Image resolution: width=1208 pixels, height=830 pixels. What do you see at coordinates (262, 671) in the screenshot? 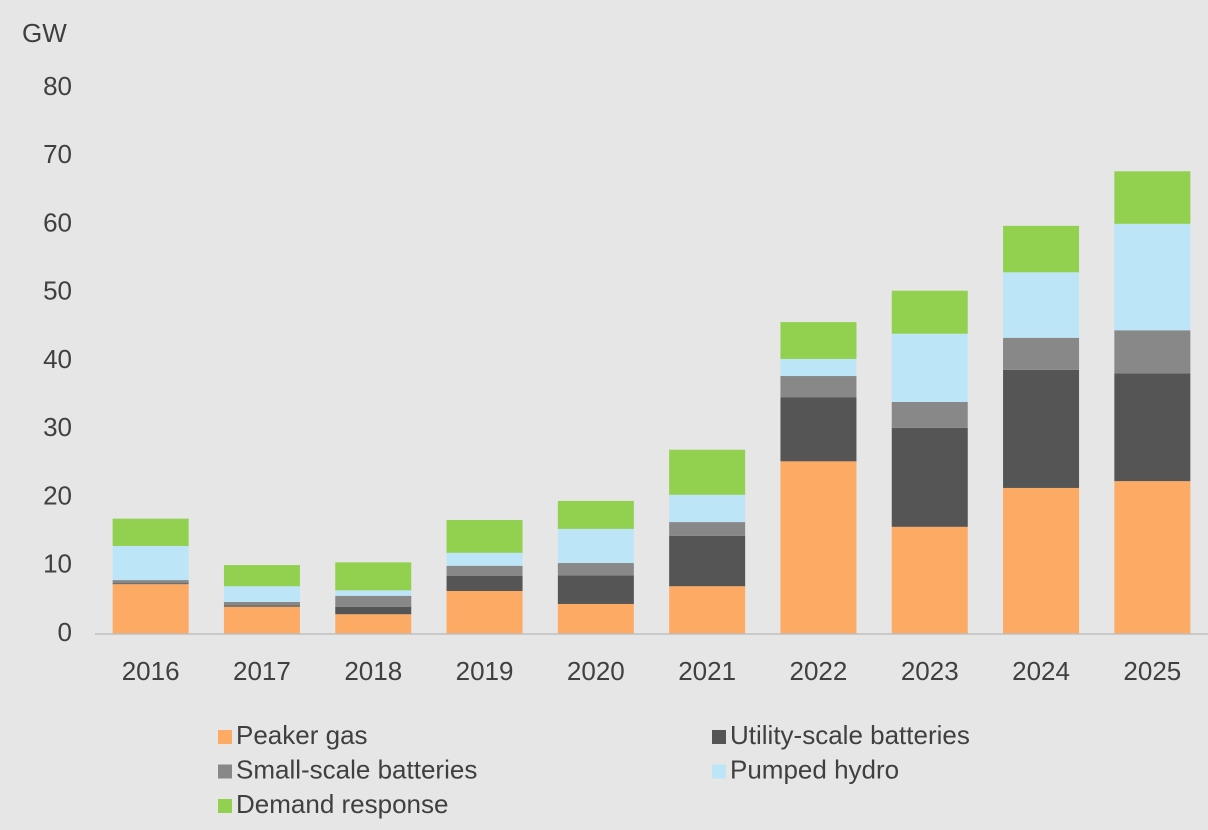
I see `x-tick-label: 2017` at bounding box center [262, 671].